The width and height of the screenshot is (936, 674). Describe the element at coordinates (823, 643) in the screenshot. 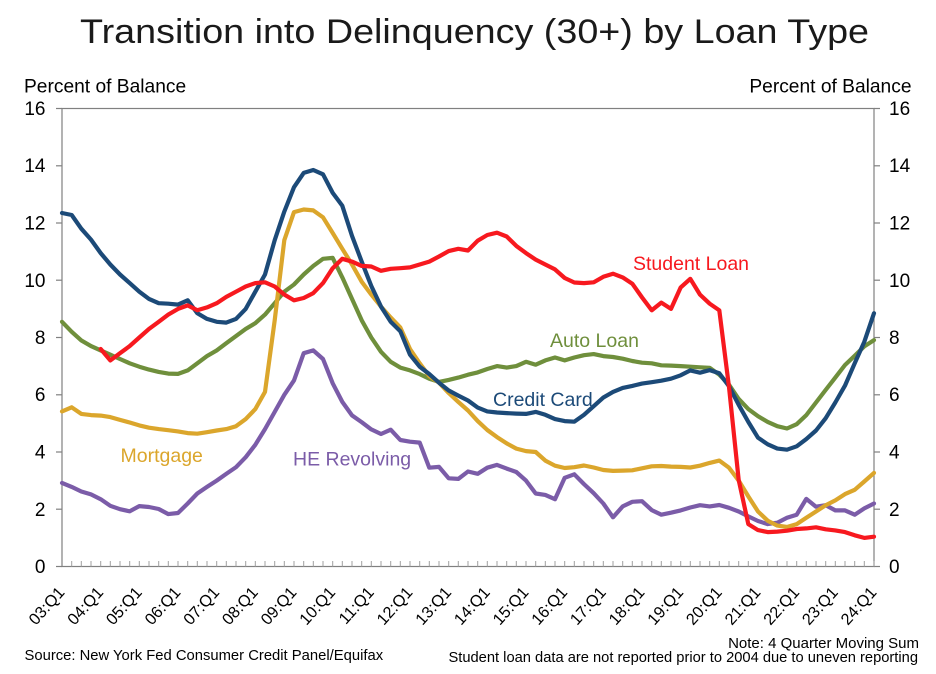

I see `svg-text: Note: 4 Quarter Moving Sum` at that location.